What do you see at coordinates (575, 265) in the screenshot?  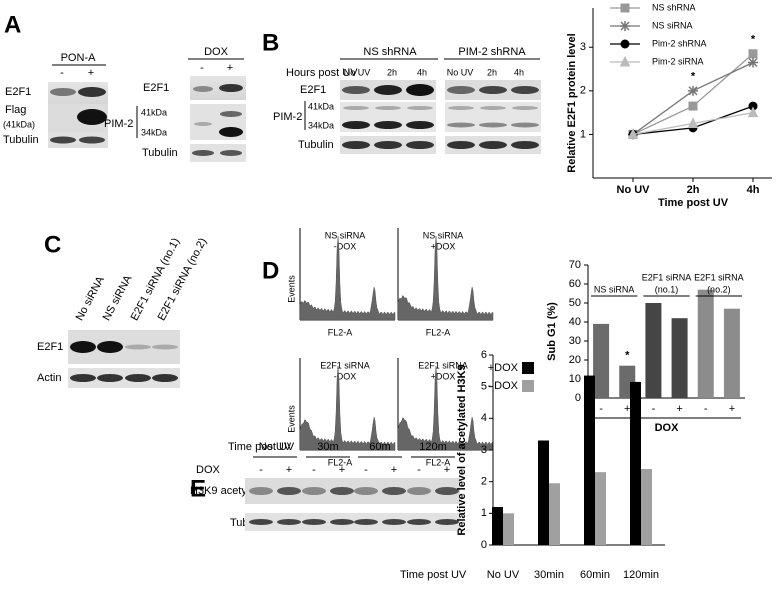 I see `y-tick-label: 70` at bounding box center [575, 265].